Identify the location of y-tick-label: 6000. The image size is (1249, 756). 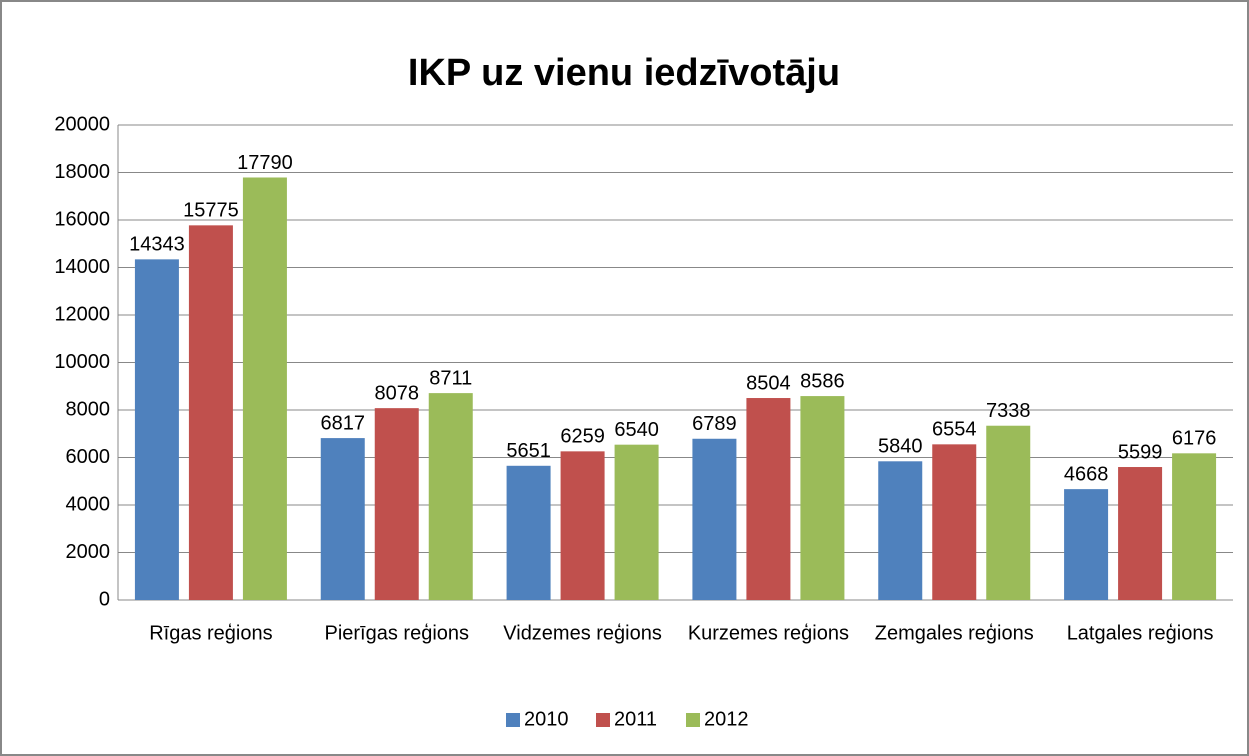
(88, 457).